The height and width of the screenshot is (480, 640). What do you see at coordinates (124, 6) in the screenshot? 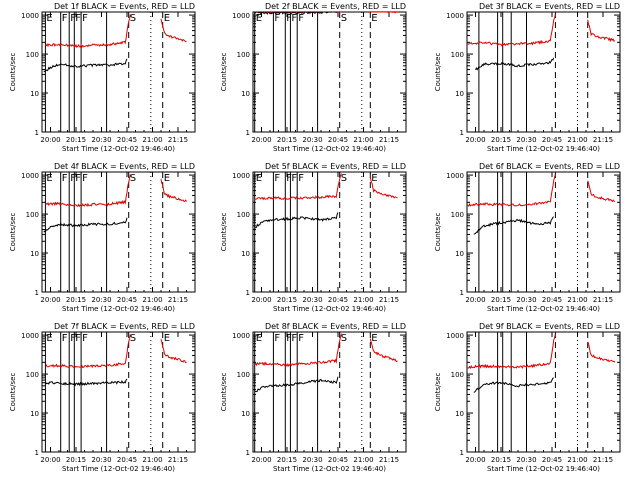
I see `chart-title: Det 1f BLACK = Events, RED = LLD` at bounding box center [124, 6].